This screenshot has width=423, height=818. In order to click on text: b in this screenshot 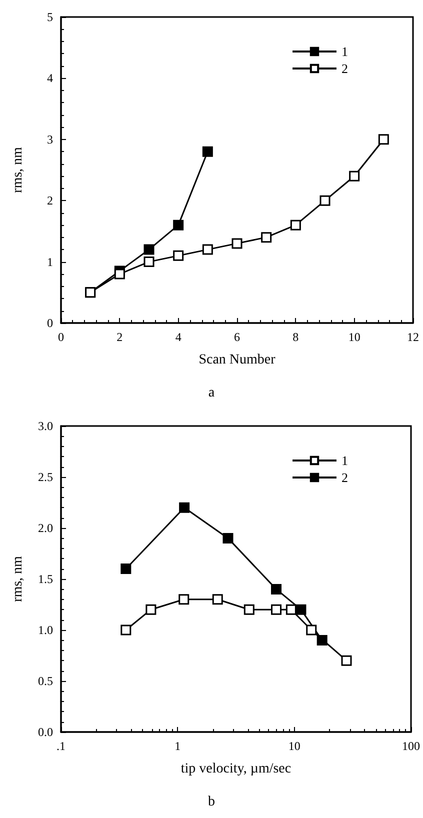, I will do `click(211, 802)`.